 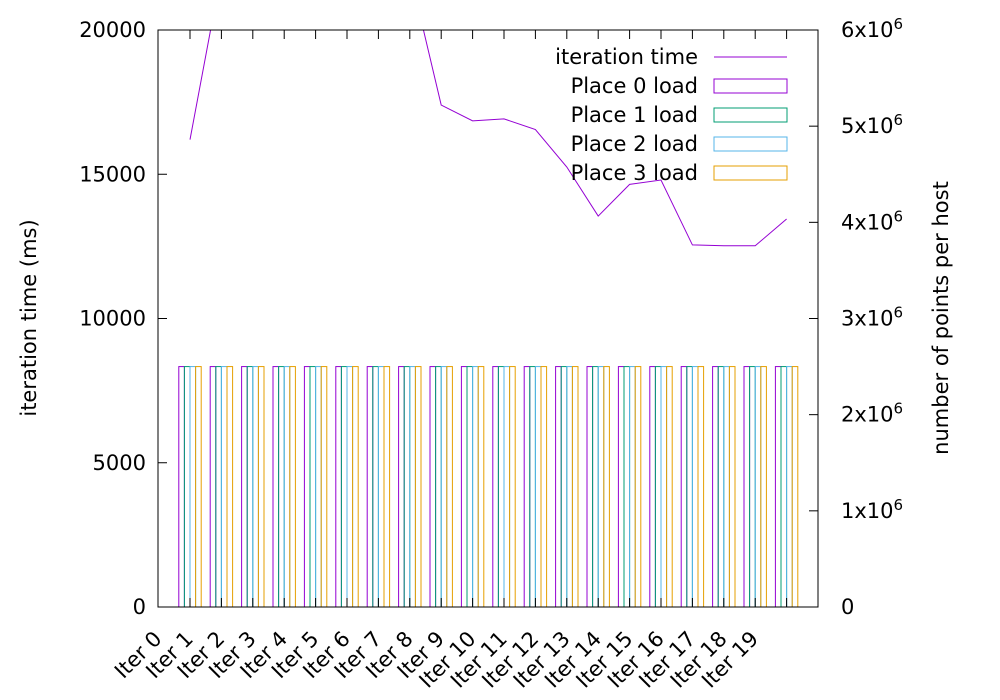 I want to click on y-left-tick-label: 0, so click(x=139, y=607).